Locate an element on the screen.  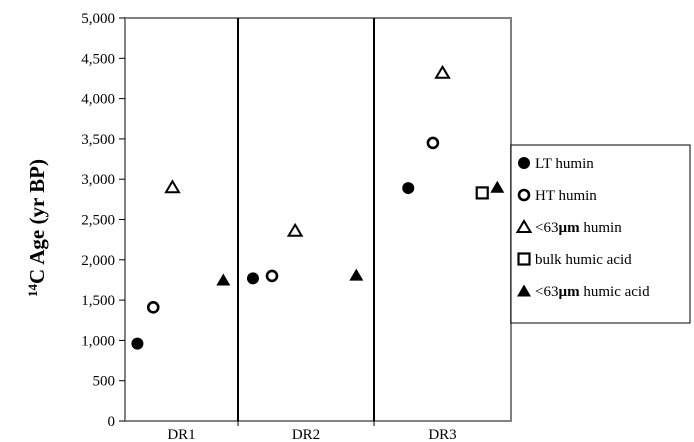
y-tick-label: 500 is located at coordinates (104, 382).